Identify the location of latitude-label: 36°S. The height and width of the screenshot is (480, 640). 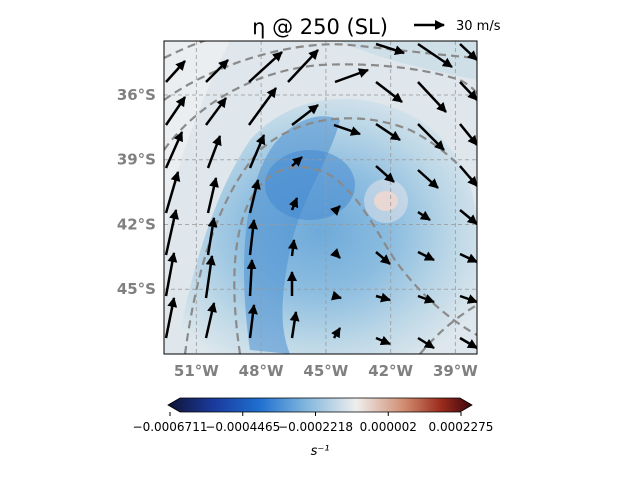
(136, 95).